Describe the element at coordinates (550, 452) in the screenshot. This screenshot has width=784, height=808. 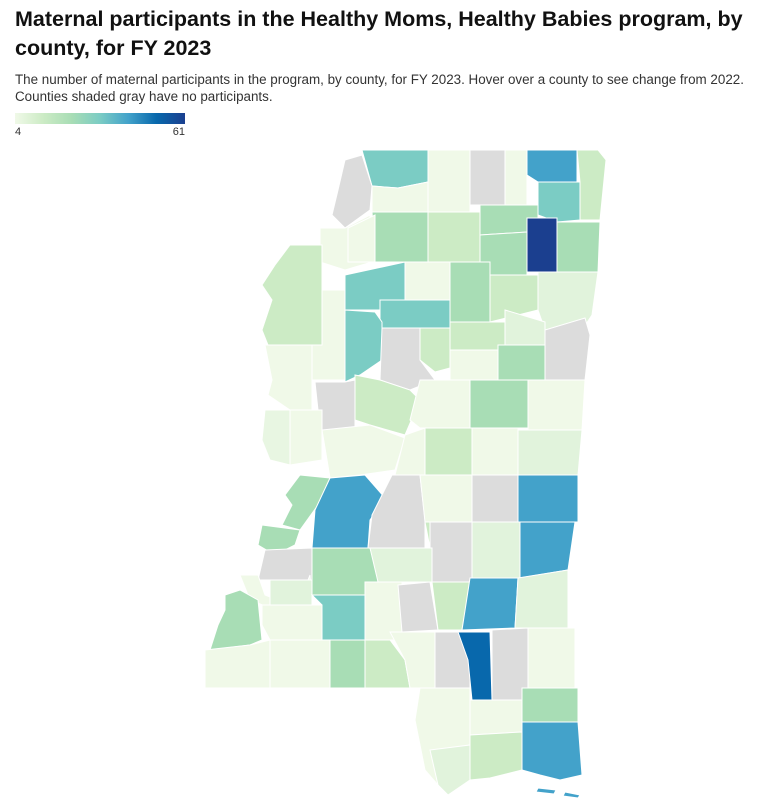
I see `county-kemper` at that location.